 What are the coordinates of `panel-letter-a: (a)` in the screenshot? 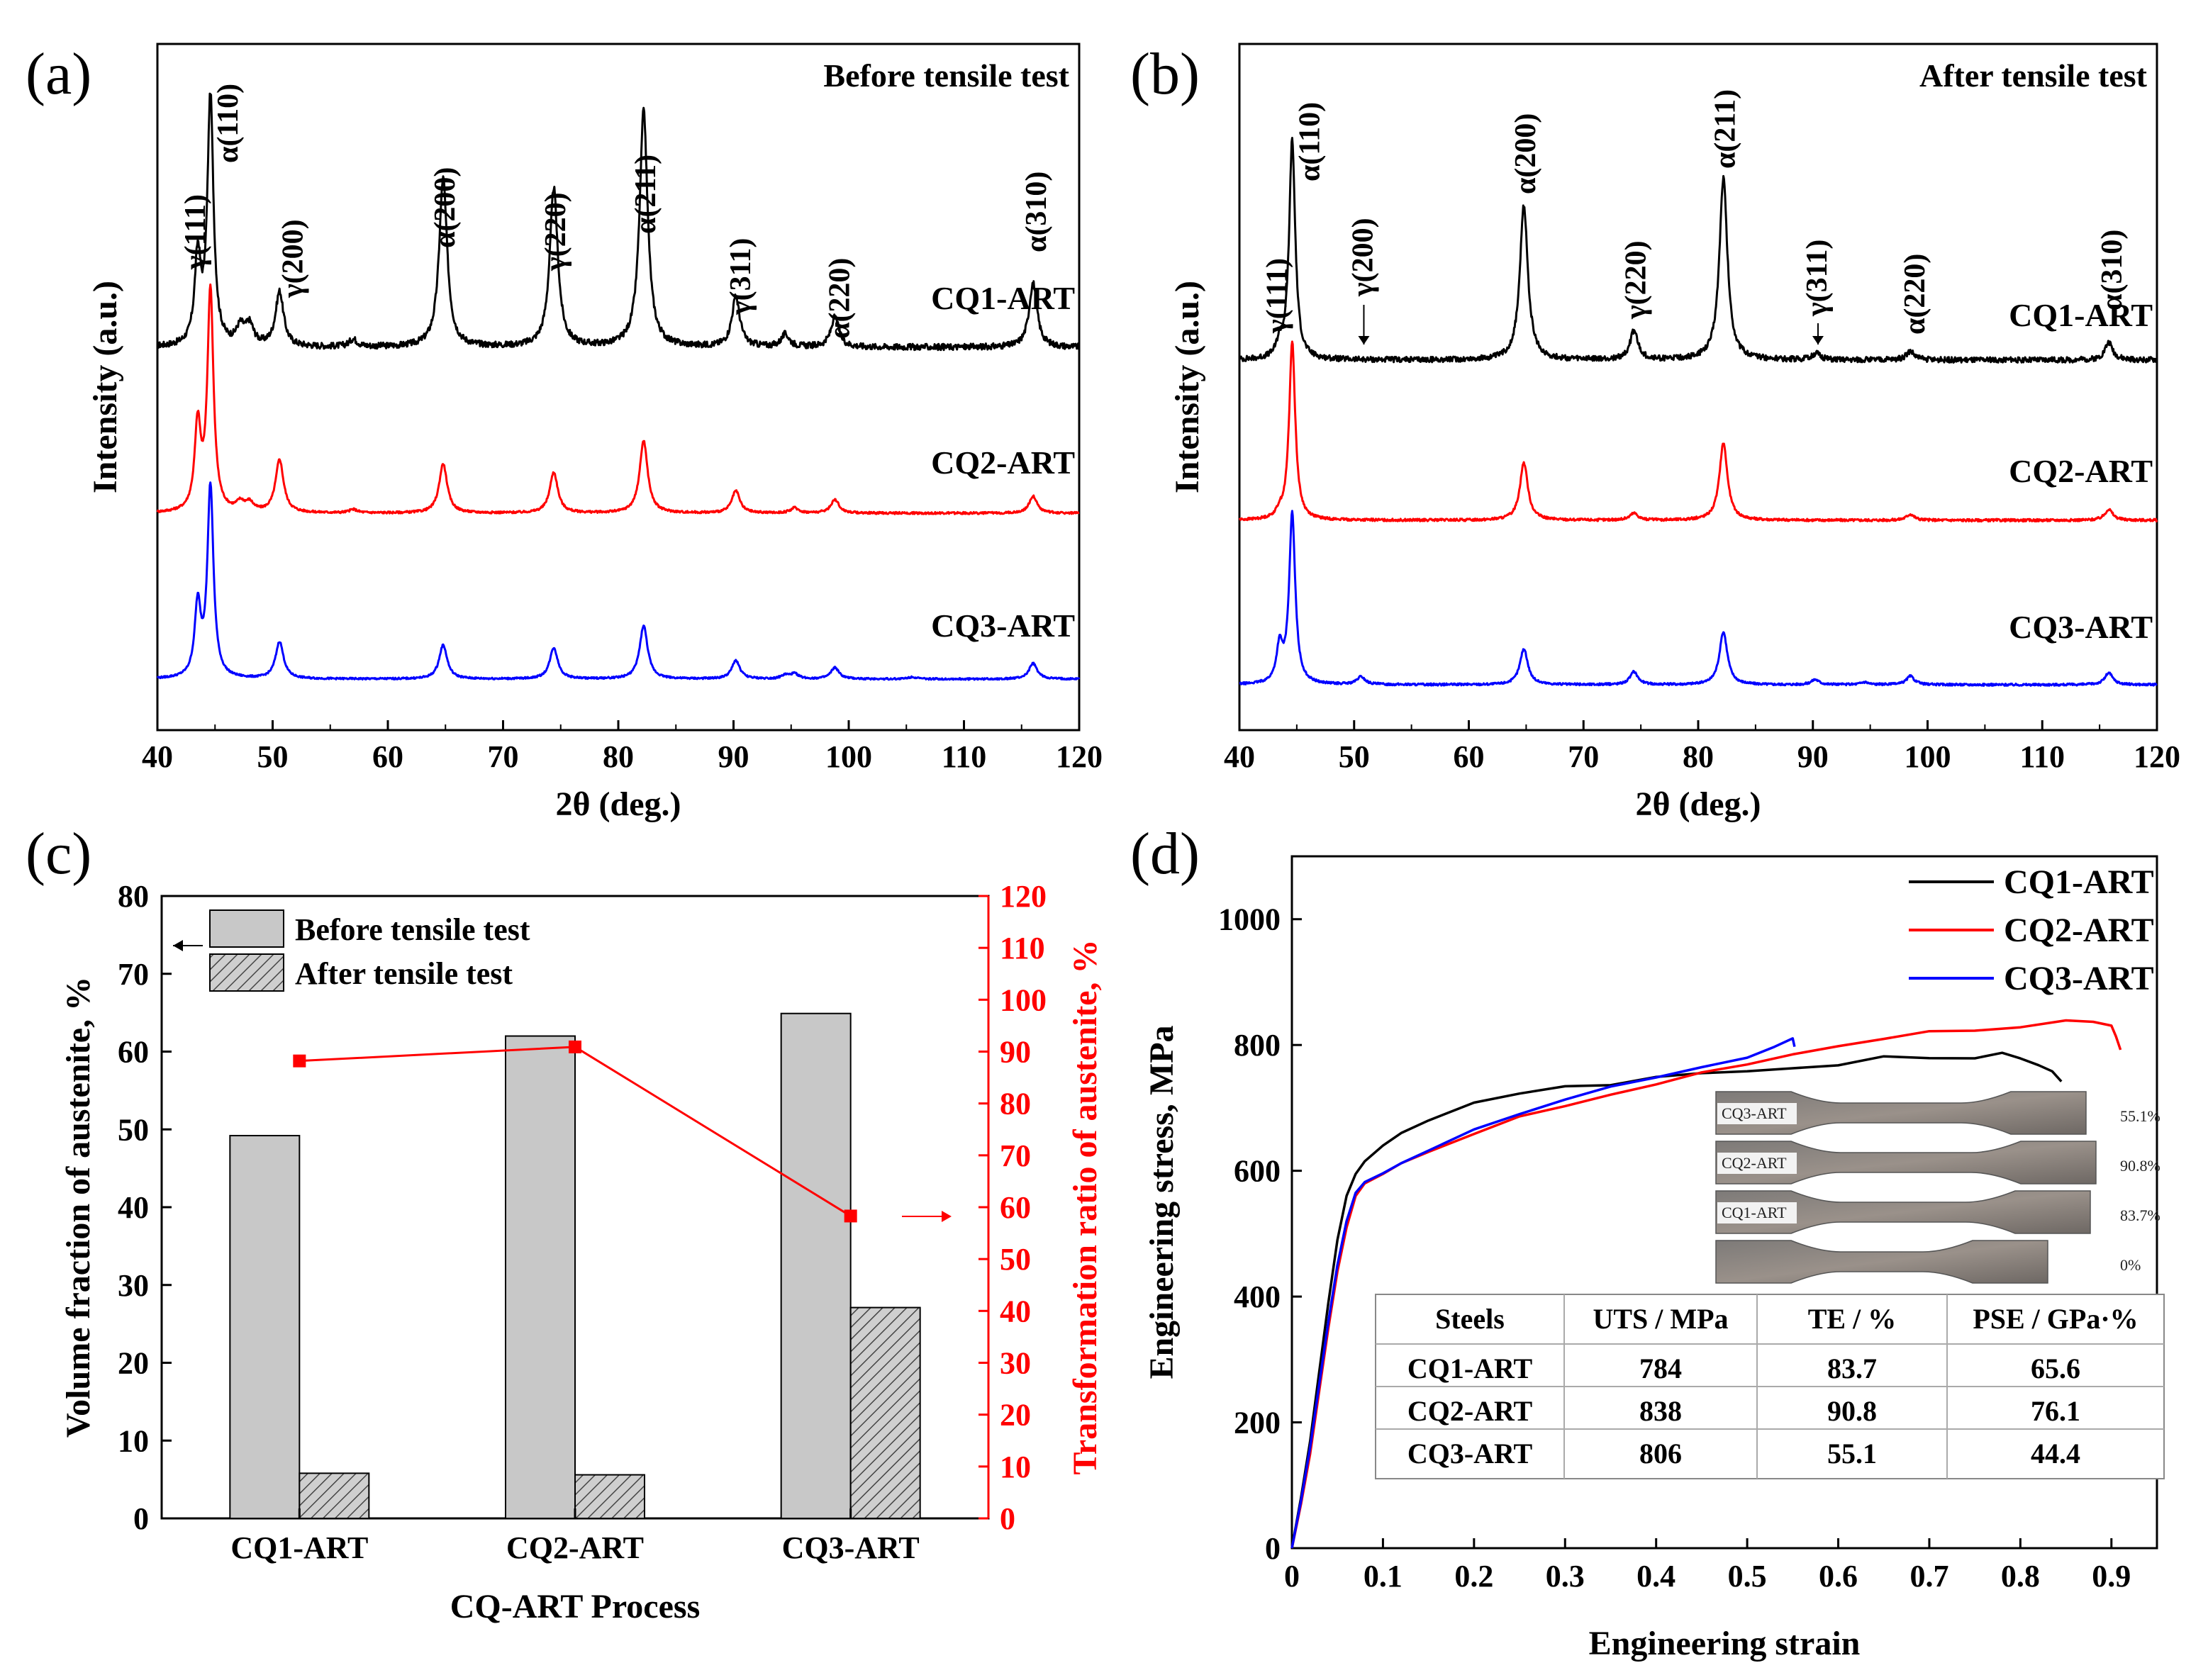 It's located at (58, 74).